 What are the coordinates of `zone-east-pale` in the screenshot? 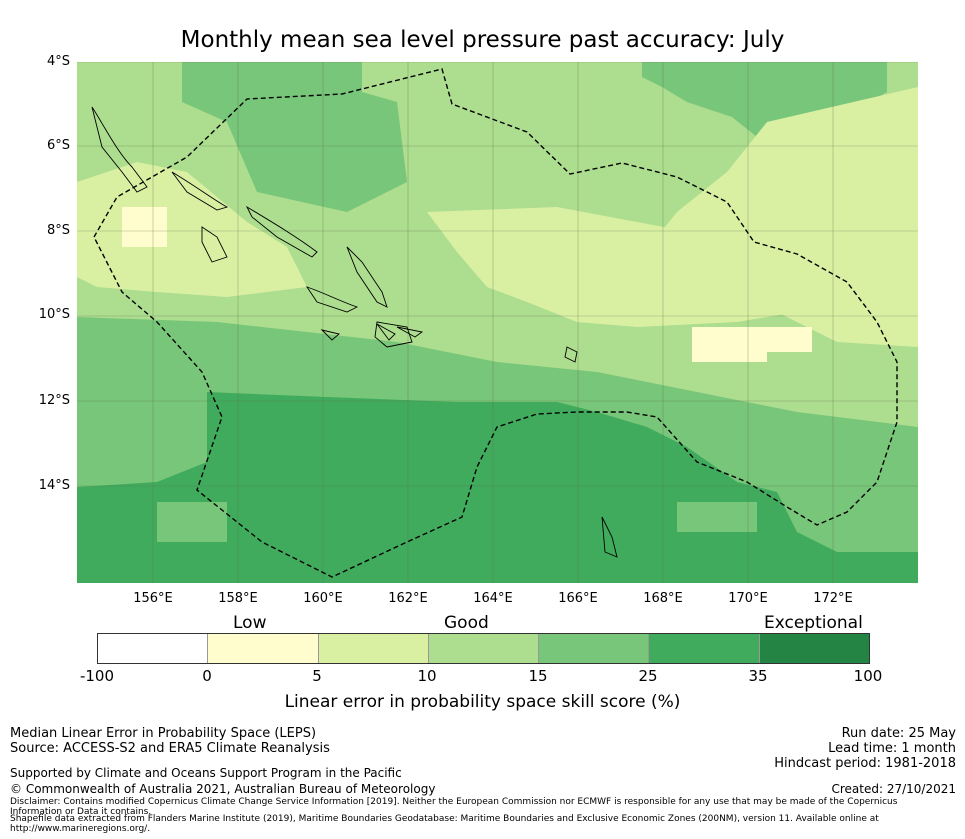 It's located at (752, 344).